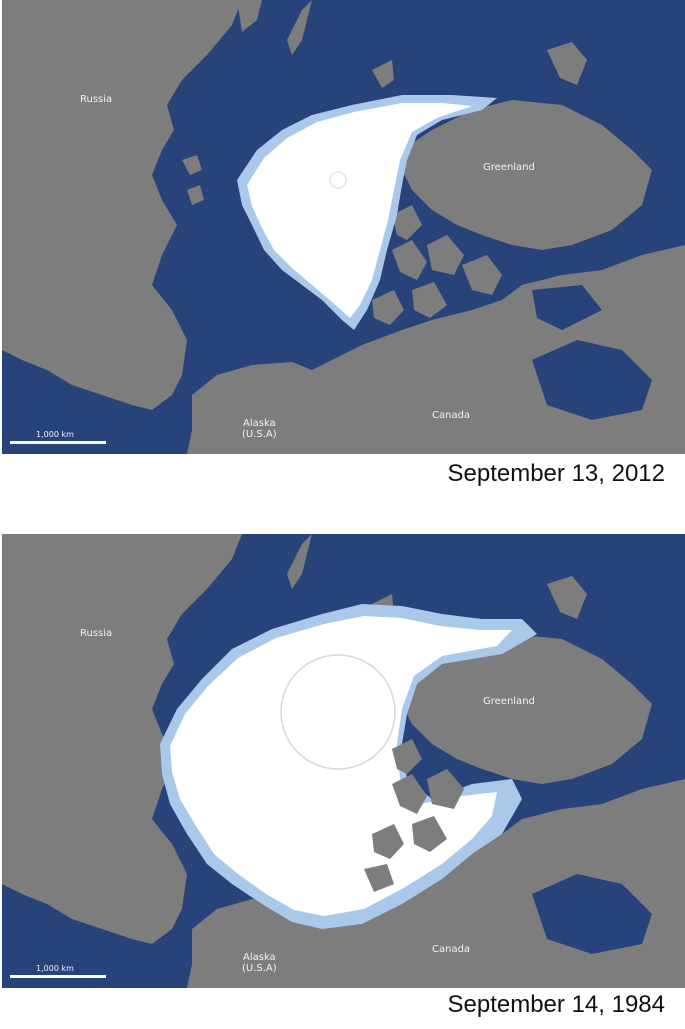  I want to click on scale-bar-1984: 1,000 km, so click(58, 971).